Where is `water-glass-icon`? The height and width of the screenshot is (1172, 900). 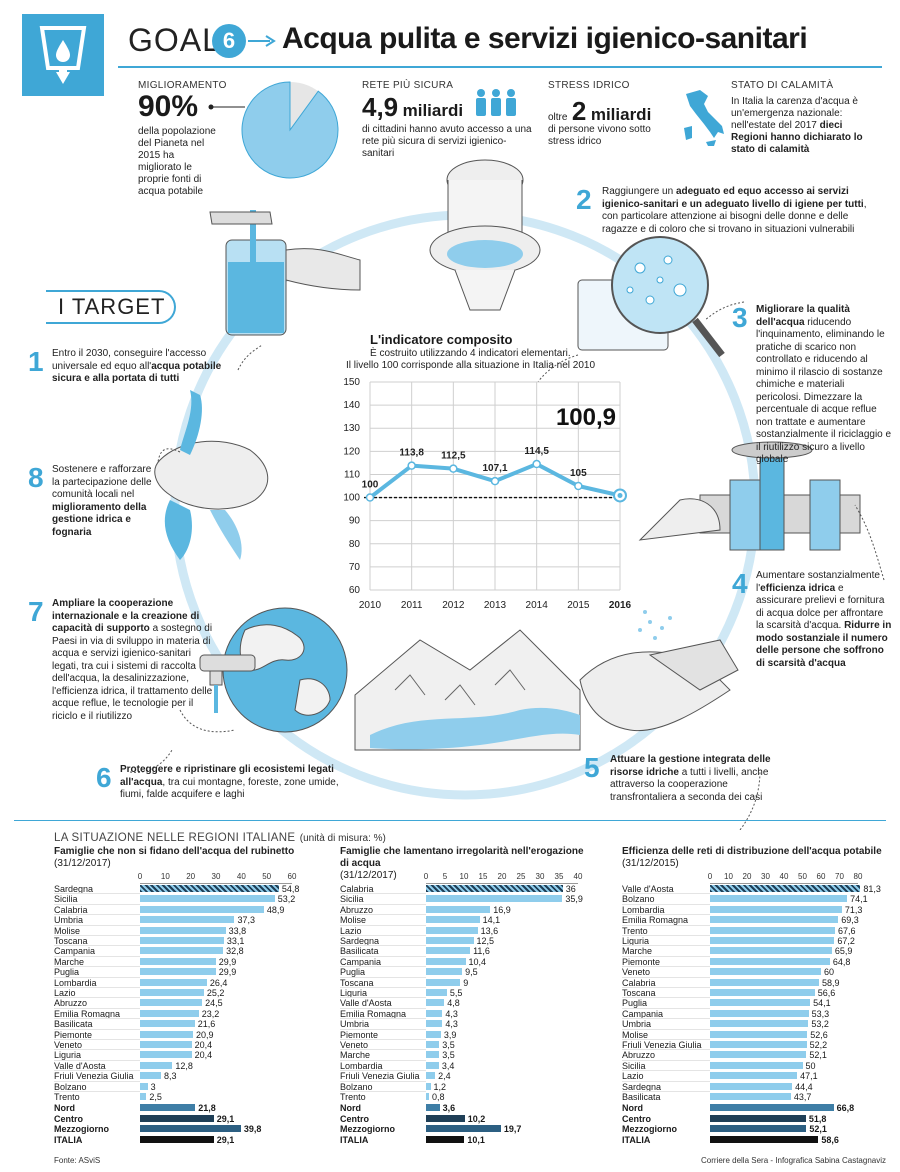 water-glass-icon is located at coordinates (63, 55).